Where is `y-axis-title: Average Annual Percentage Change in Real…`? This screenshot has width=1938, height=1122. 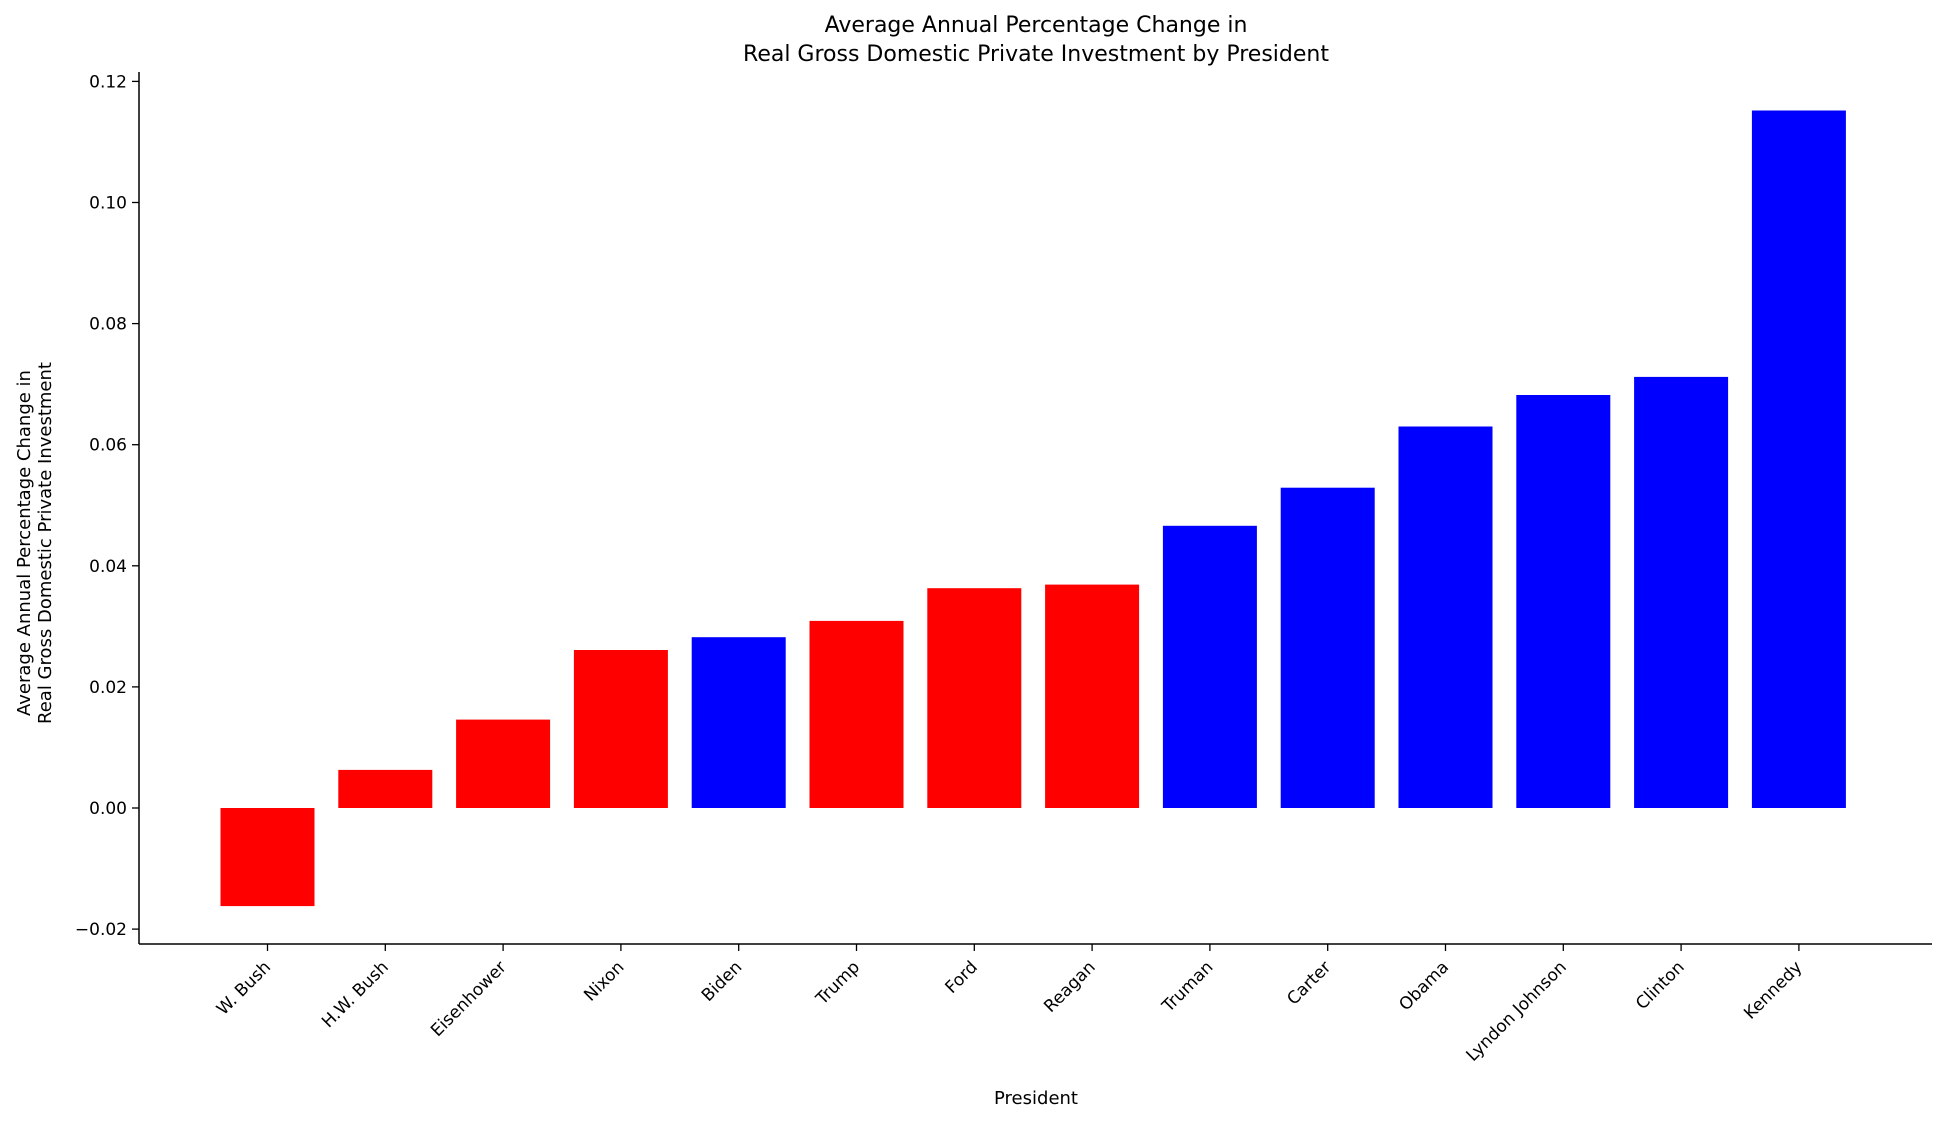
y-axis-title: Average Annual Percentage Change in Real… is located at coordinates (35, 543).